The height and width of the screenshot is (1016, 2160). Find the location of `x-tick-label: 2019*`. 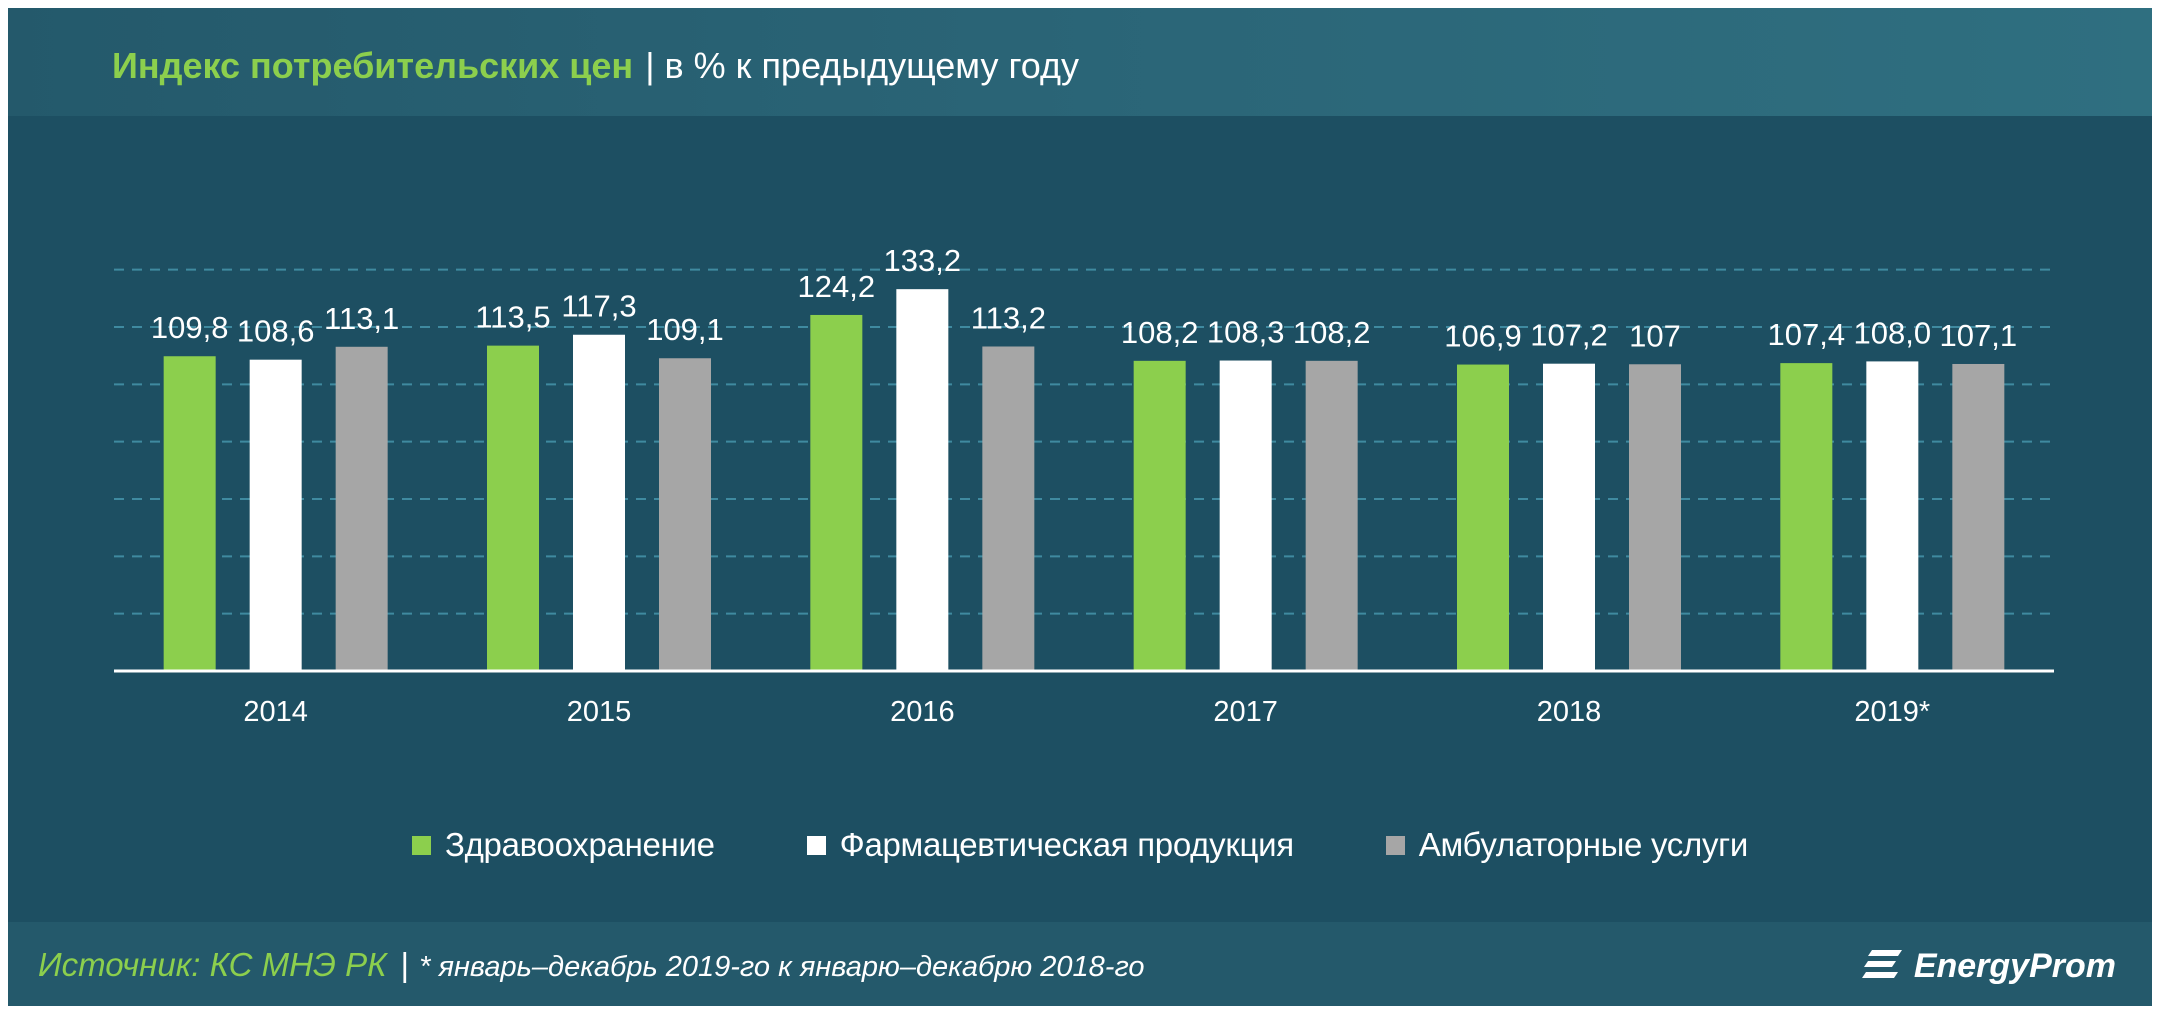

x-tick-label: 2019* is located at coordinates (1892, 712).